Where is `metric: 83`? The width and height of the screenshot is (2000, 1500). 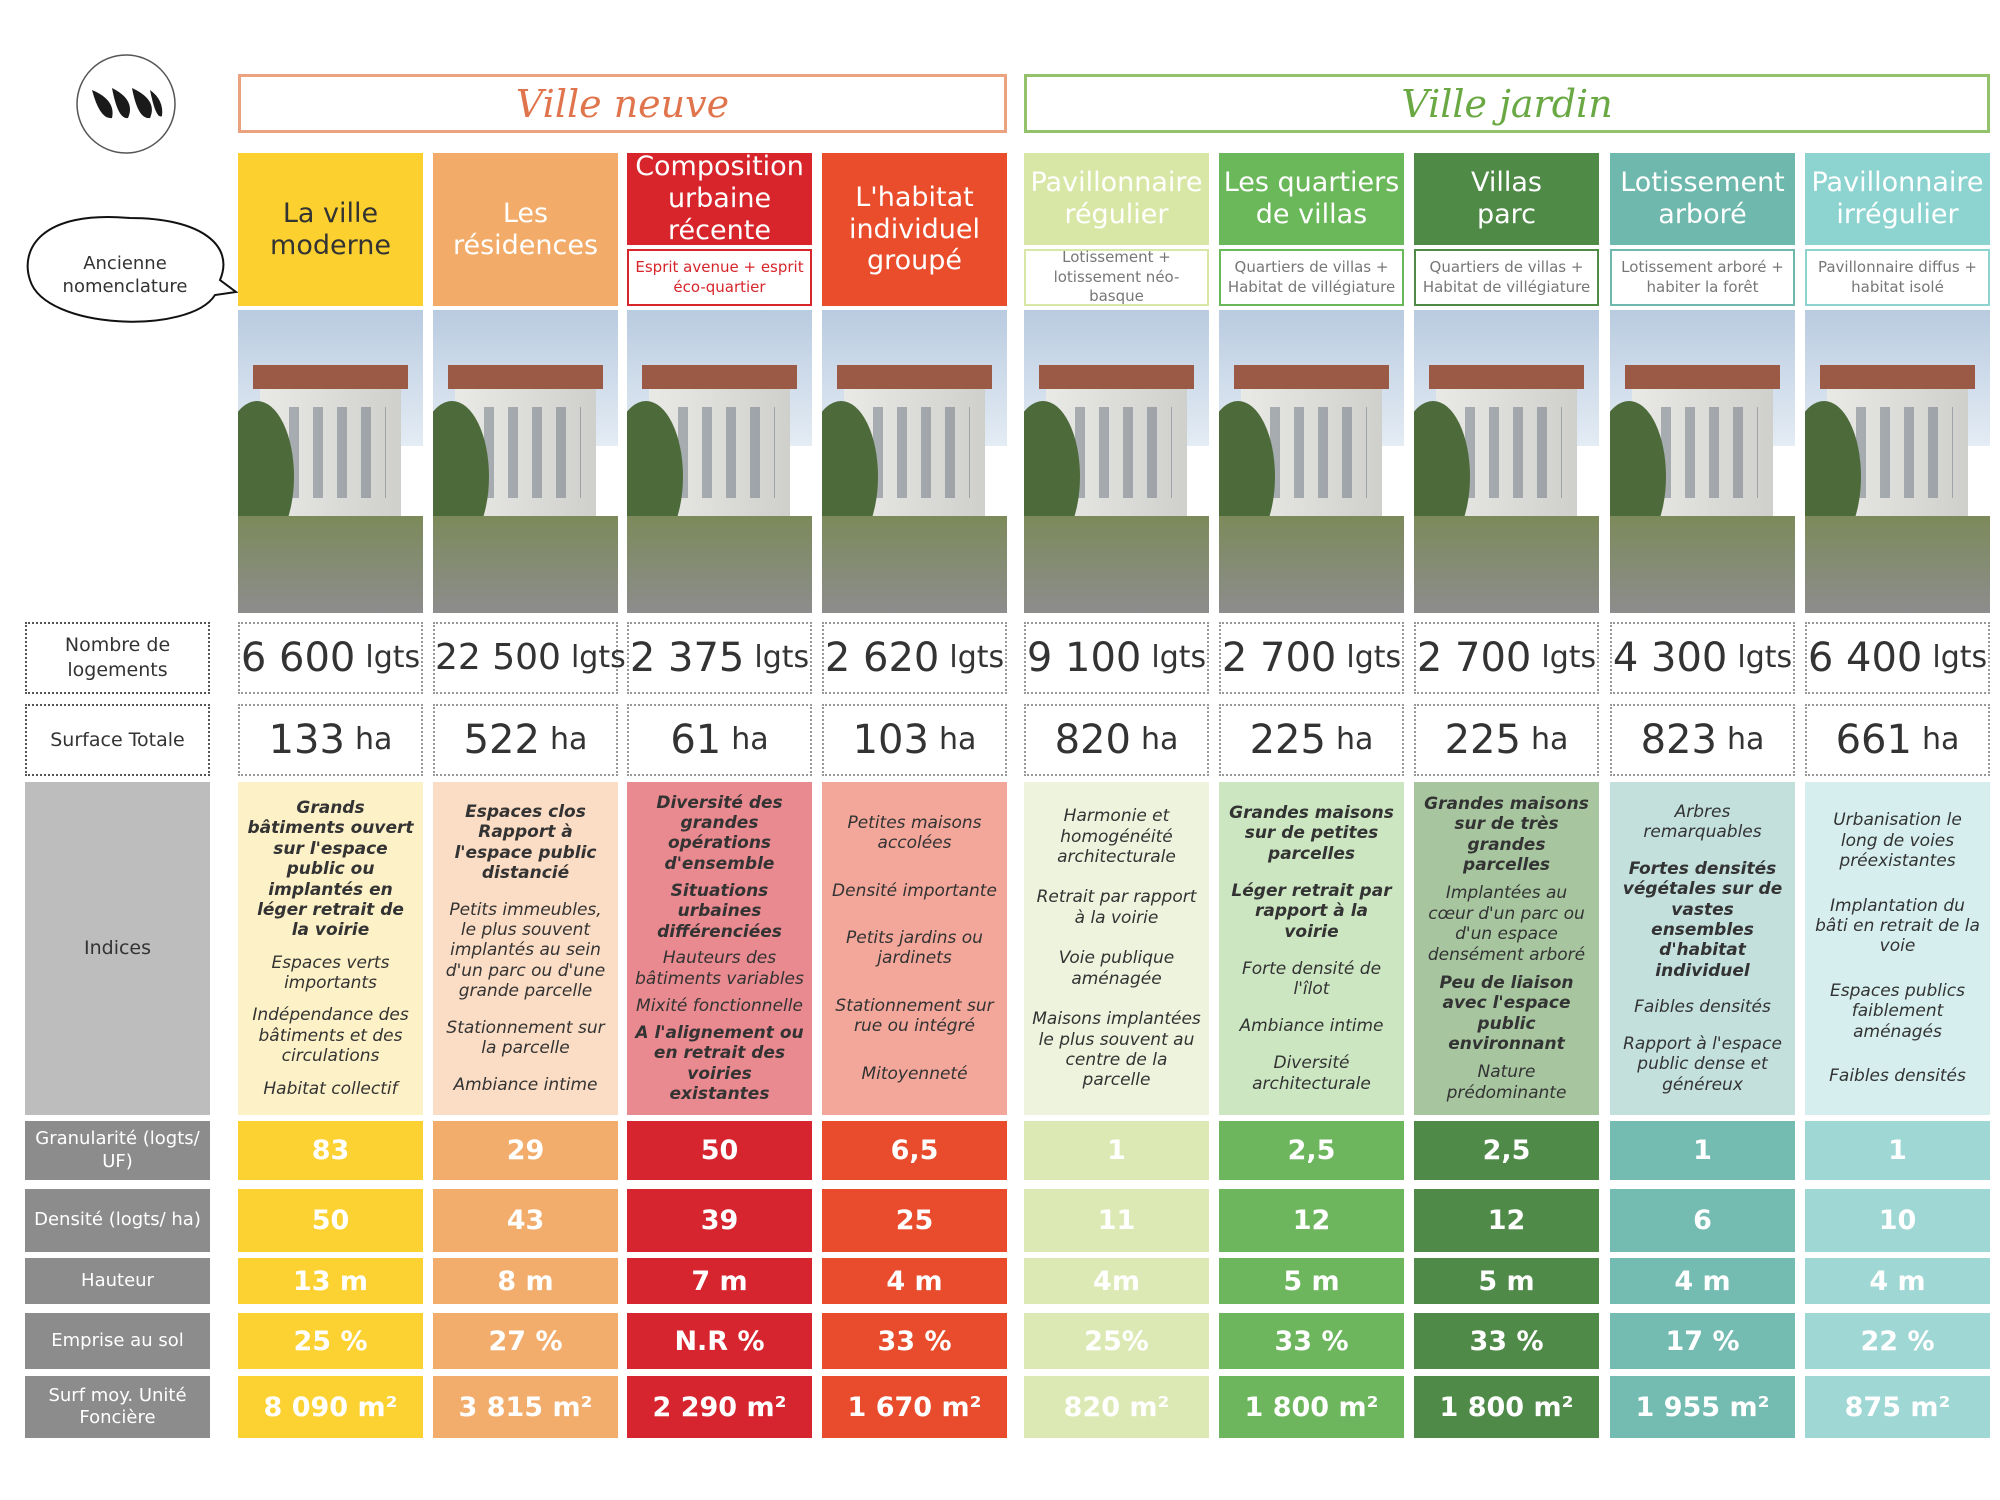 metric: 83 is located at coordinates (330, 1150).